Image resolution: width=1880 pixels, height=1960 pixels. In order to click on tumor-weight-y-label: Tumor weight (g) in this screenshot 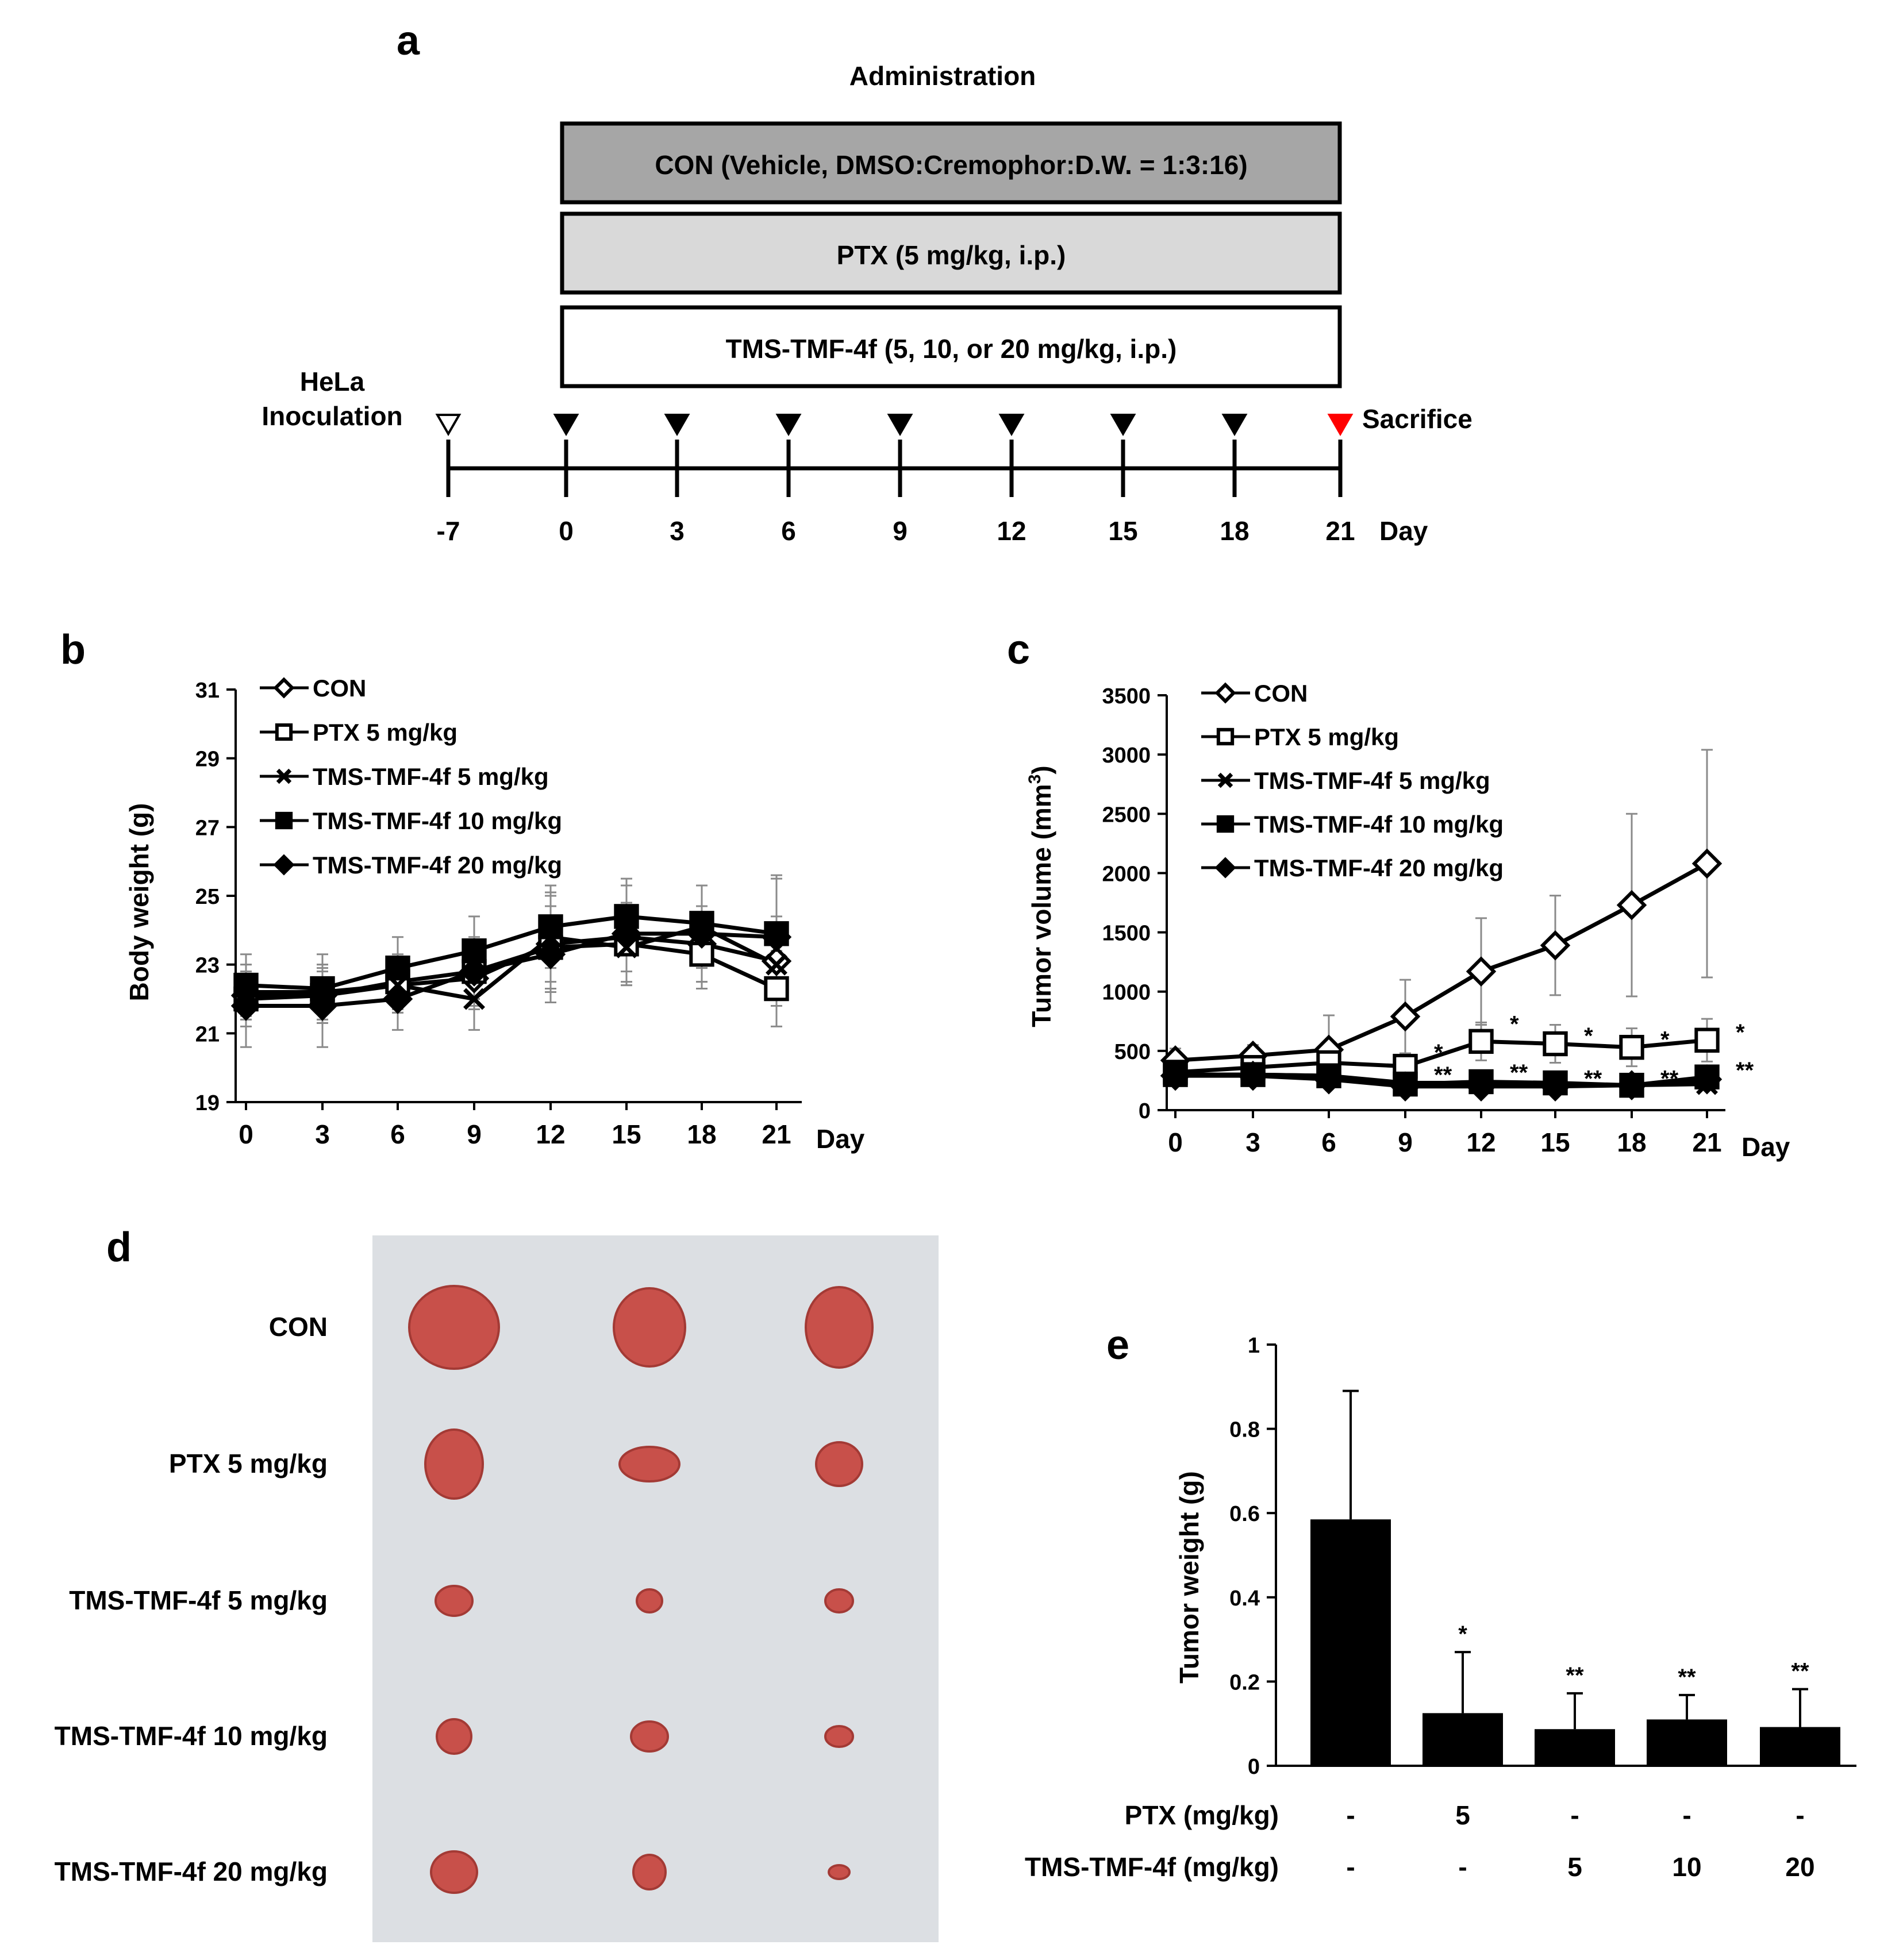, I will do `click(1189, 1577)`.